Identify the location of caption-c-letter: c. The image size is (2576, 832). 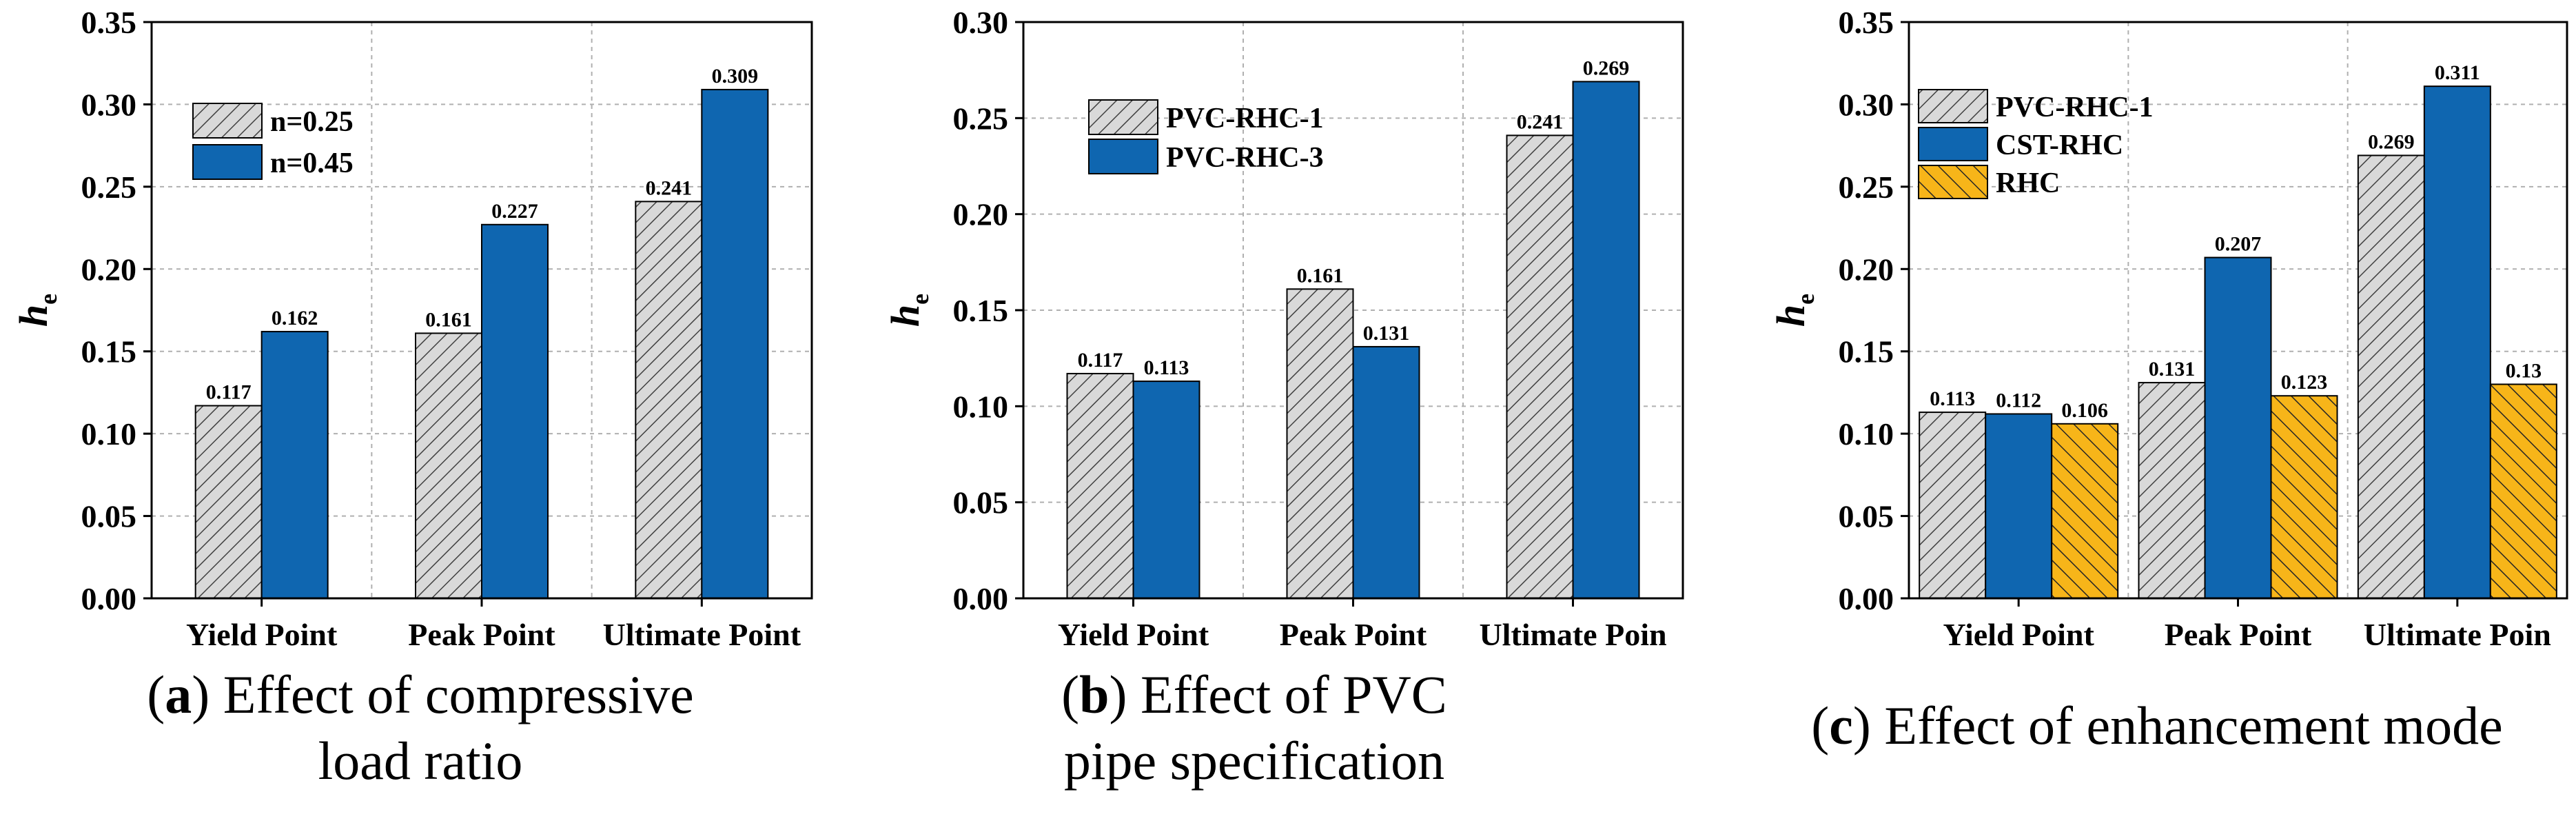
(1841, 725).